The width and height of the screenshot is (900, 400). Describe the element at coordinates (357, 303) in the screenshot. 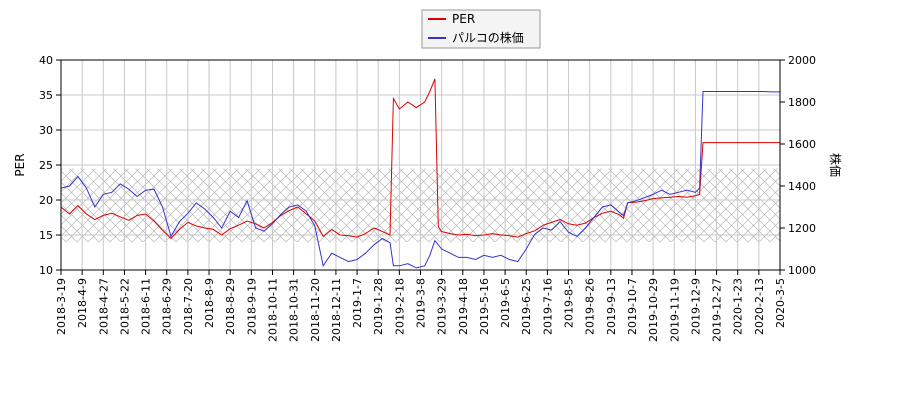

I see `x-tick-label: 2019-1-7` at that location.